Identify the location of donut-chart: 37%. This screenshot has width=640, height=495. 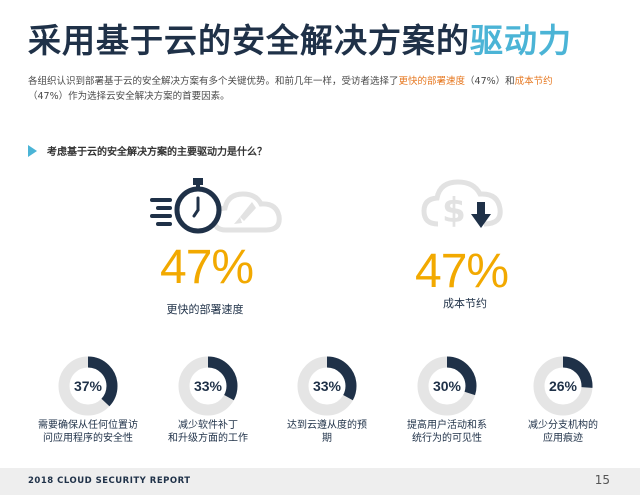
(88, 386).